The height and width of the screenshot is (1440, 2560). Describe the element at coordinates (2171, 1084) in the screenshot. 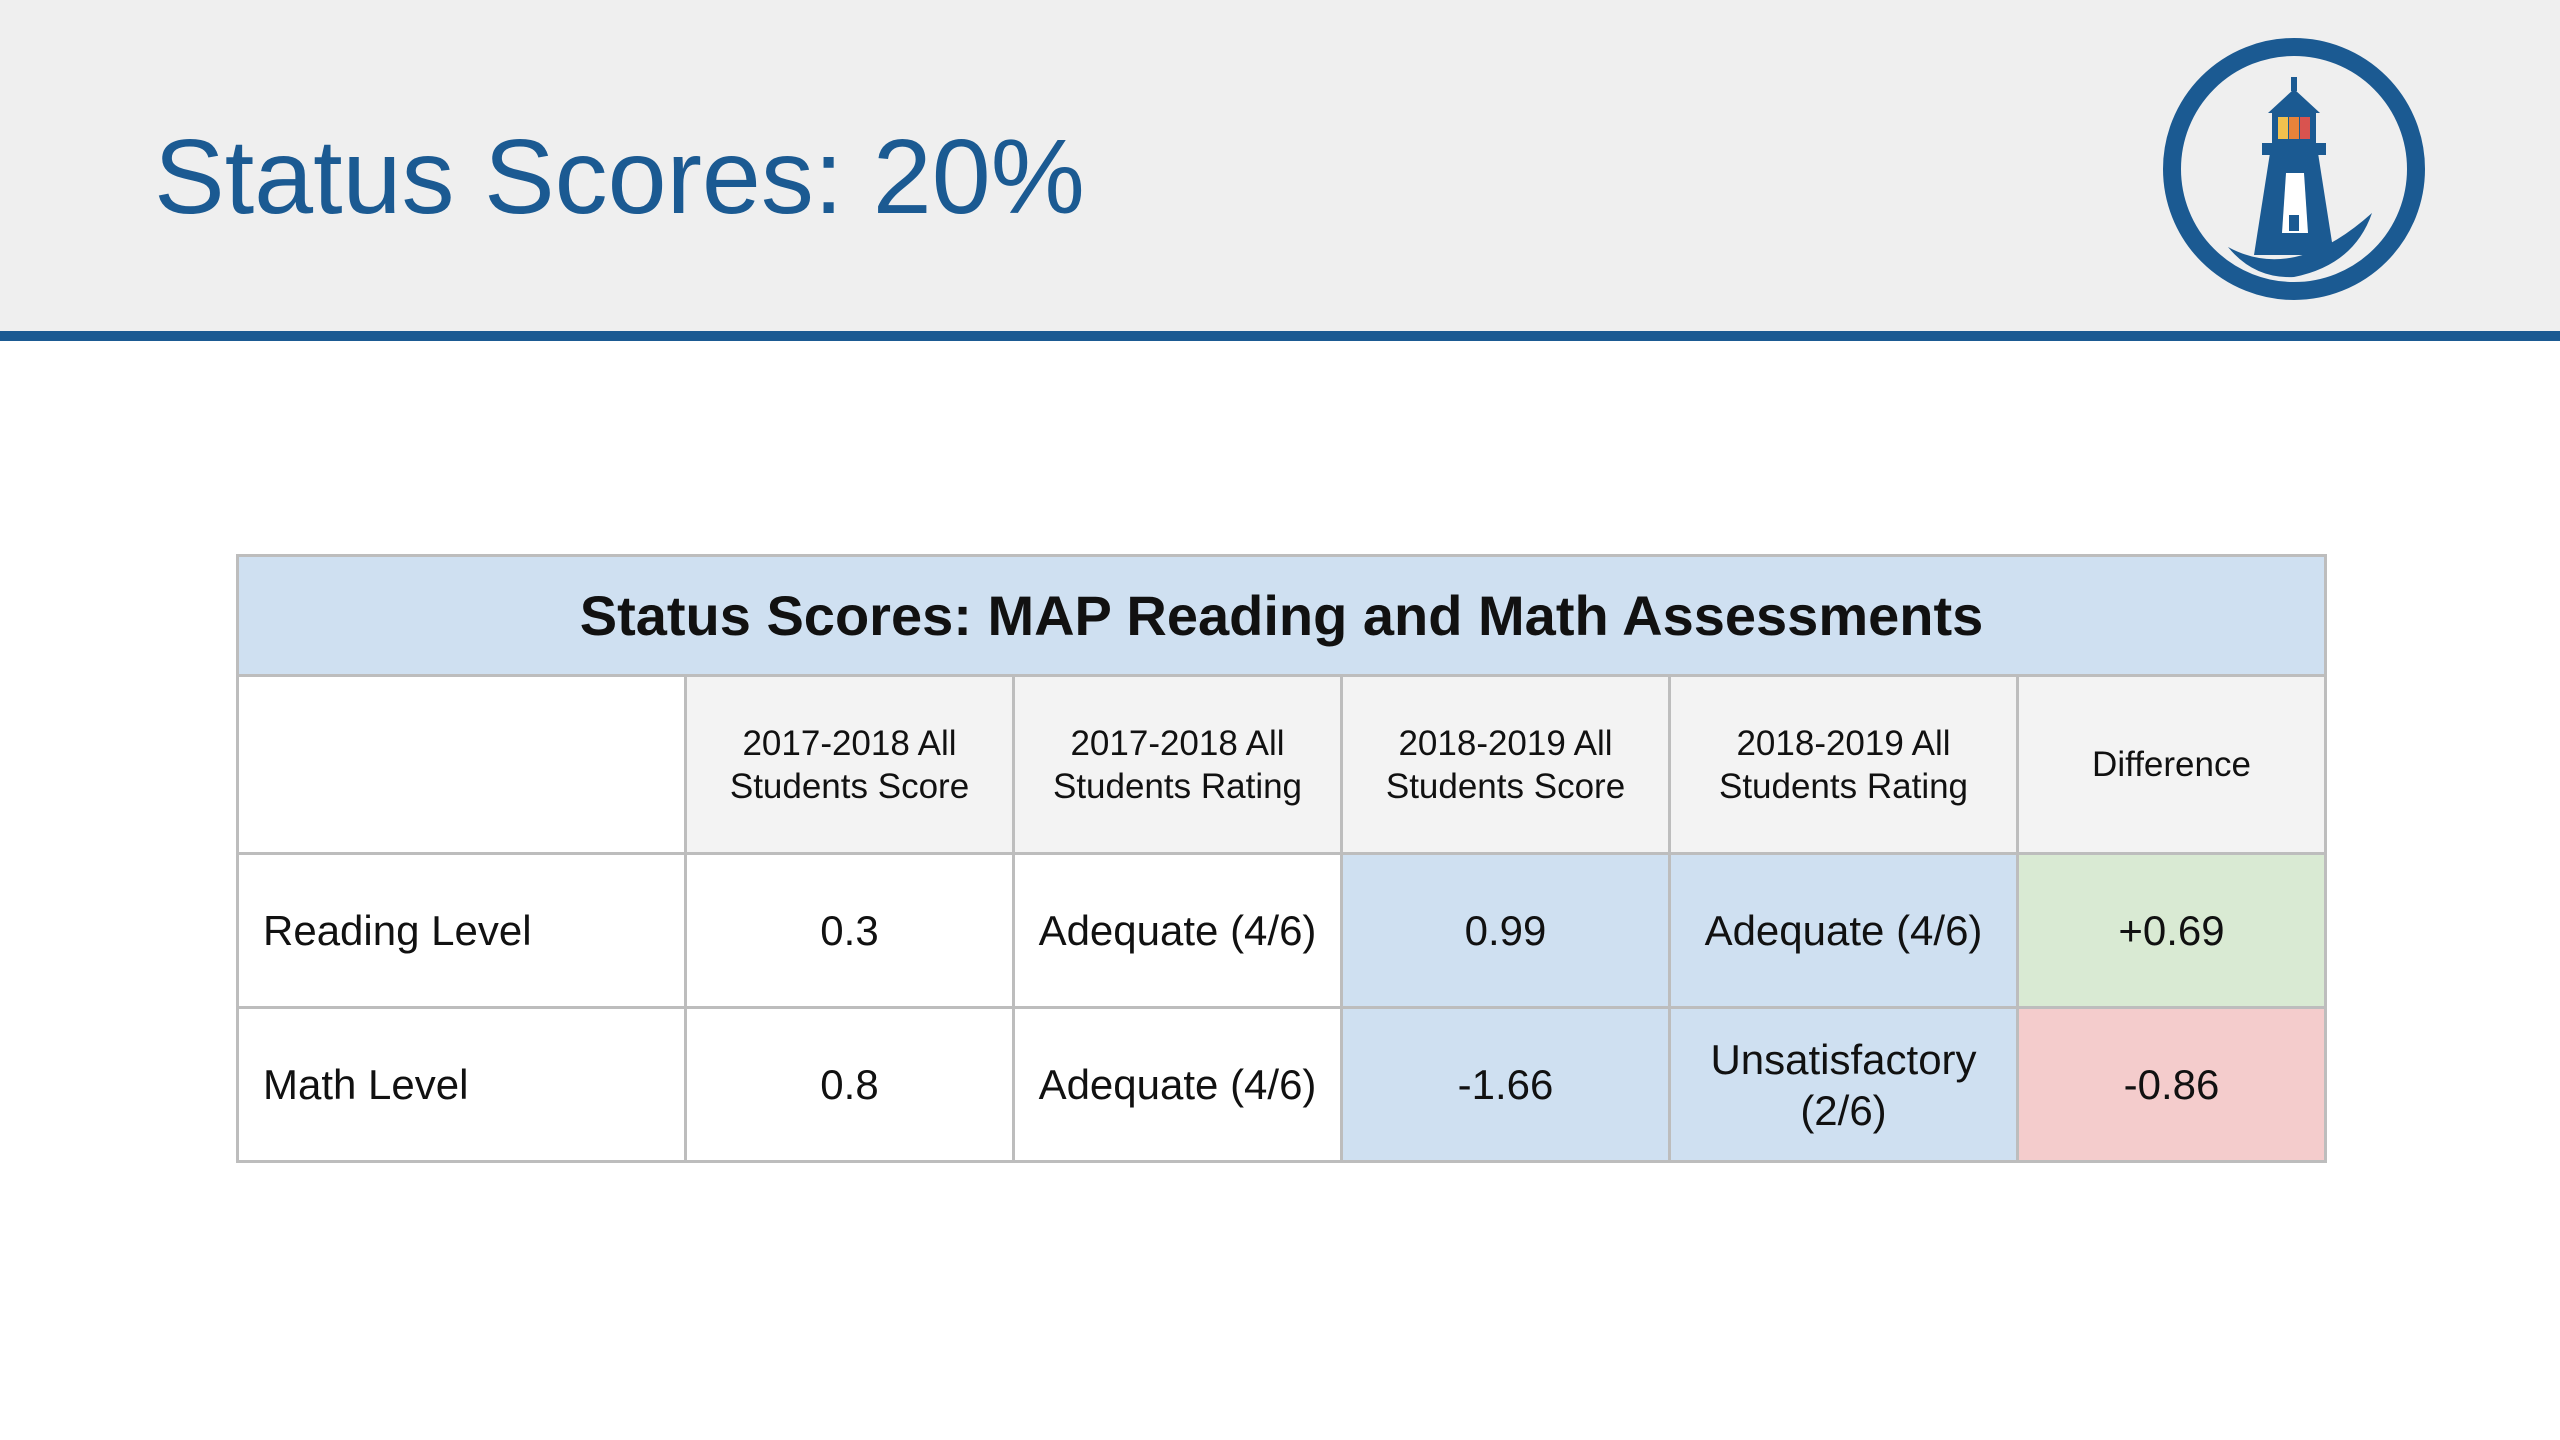

I see `cell-math-difference: -0.86` at that location.